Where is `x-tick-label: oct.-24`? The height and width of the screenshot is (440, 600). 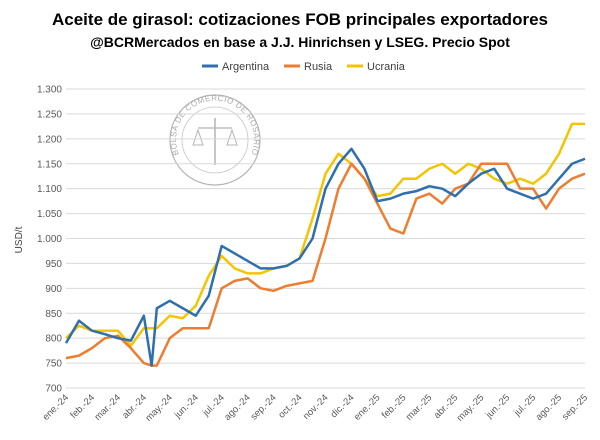
x-tick-label: oct.-24 is located at coordinates (290, 406).